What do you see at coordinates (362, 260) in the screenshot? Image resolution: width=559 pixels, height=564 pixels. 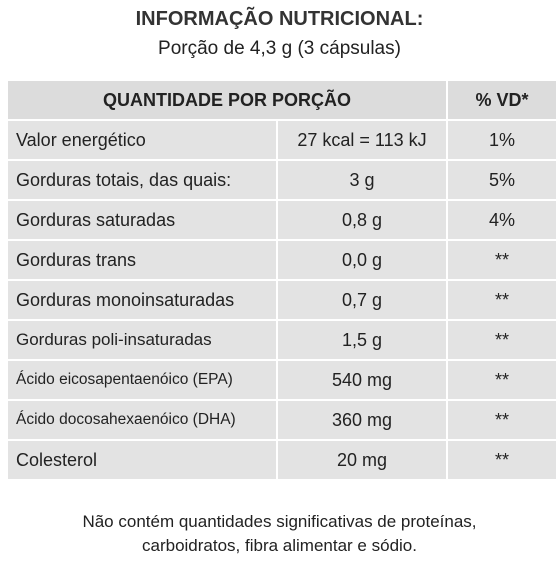 I see `amount: 0,0 g` at bounding box center [362, 260].